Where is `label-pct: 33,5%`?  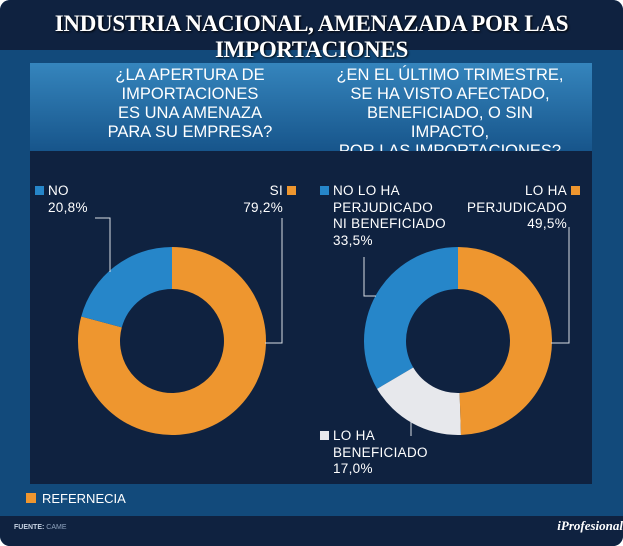 label-pct: 33,5% is located at coordinates (353, 240).